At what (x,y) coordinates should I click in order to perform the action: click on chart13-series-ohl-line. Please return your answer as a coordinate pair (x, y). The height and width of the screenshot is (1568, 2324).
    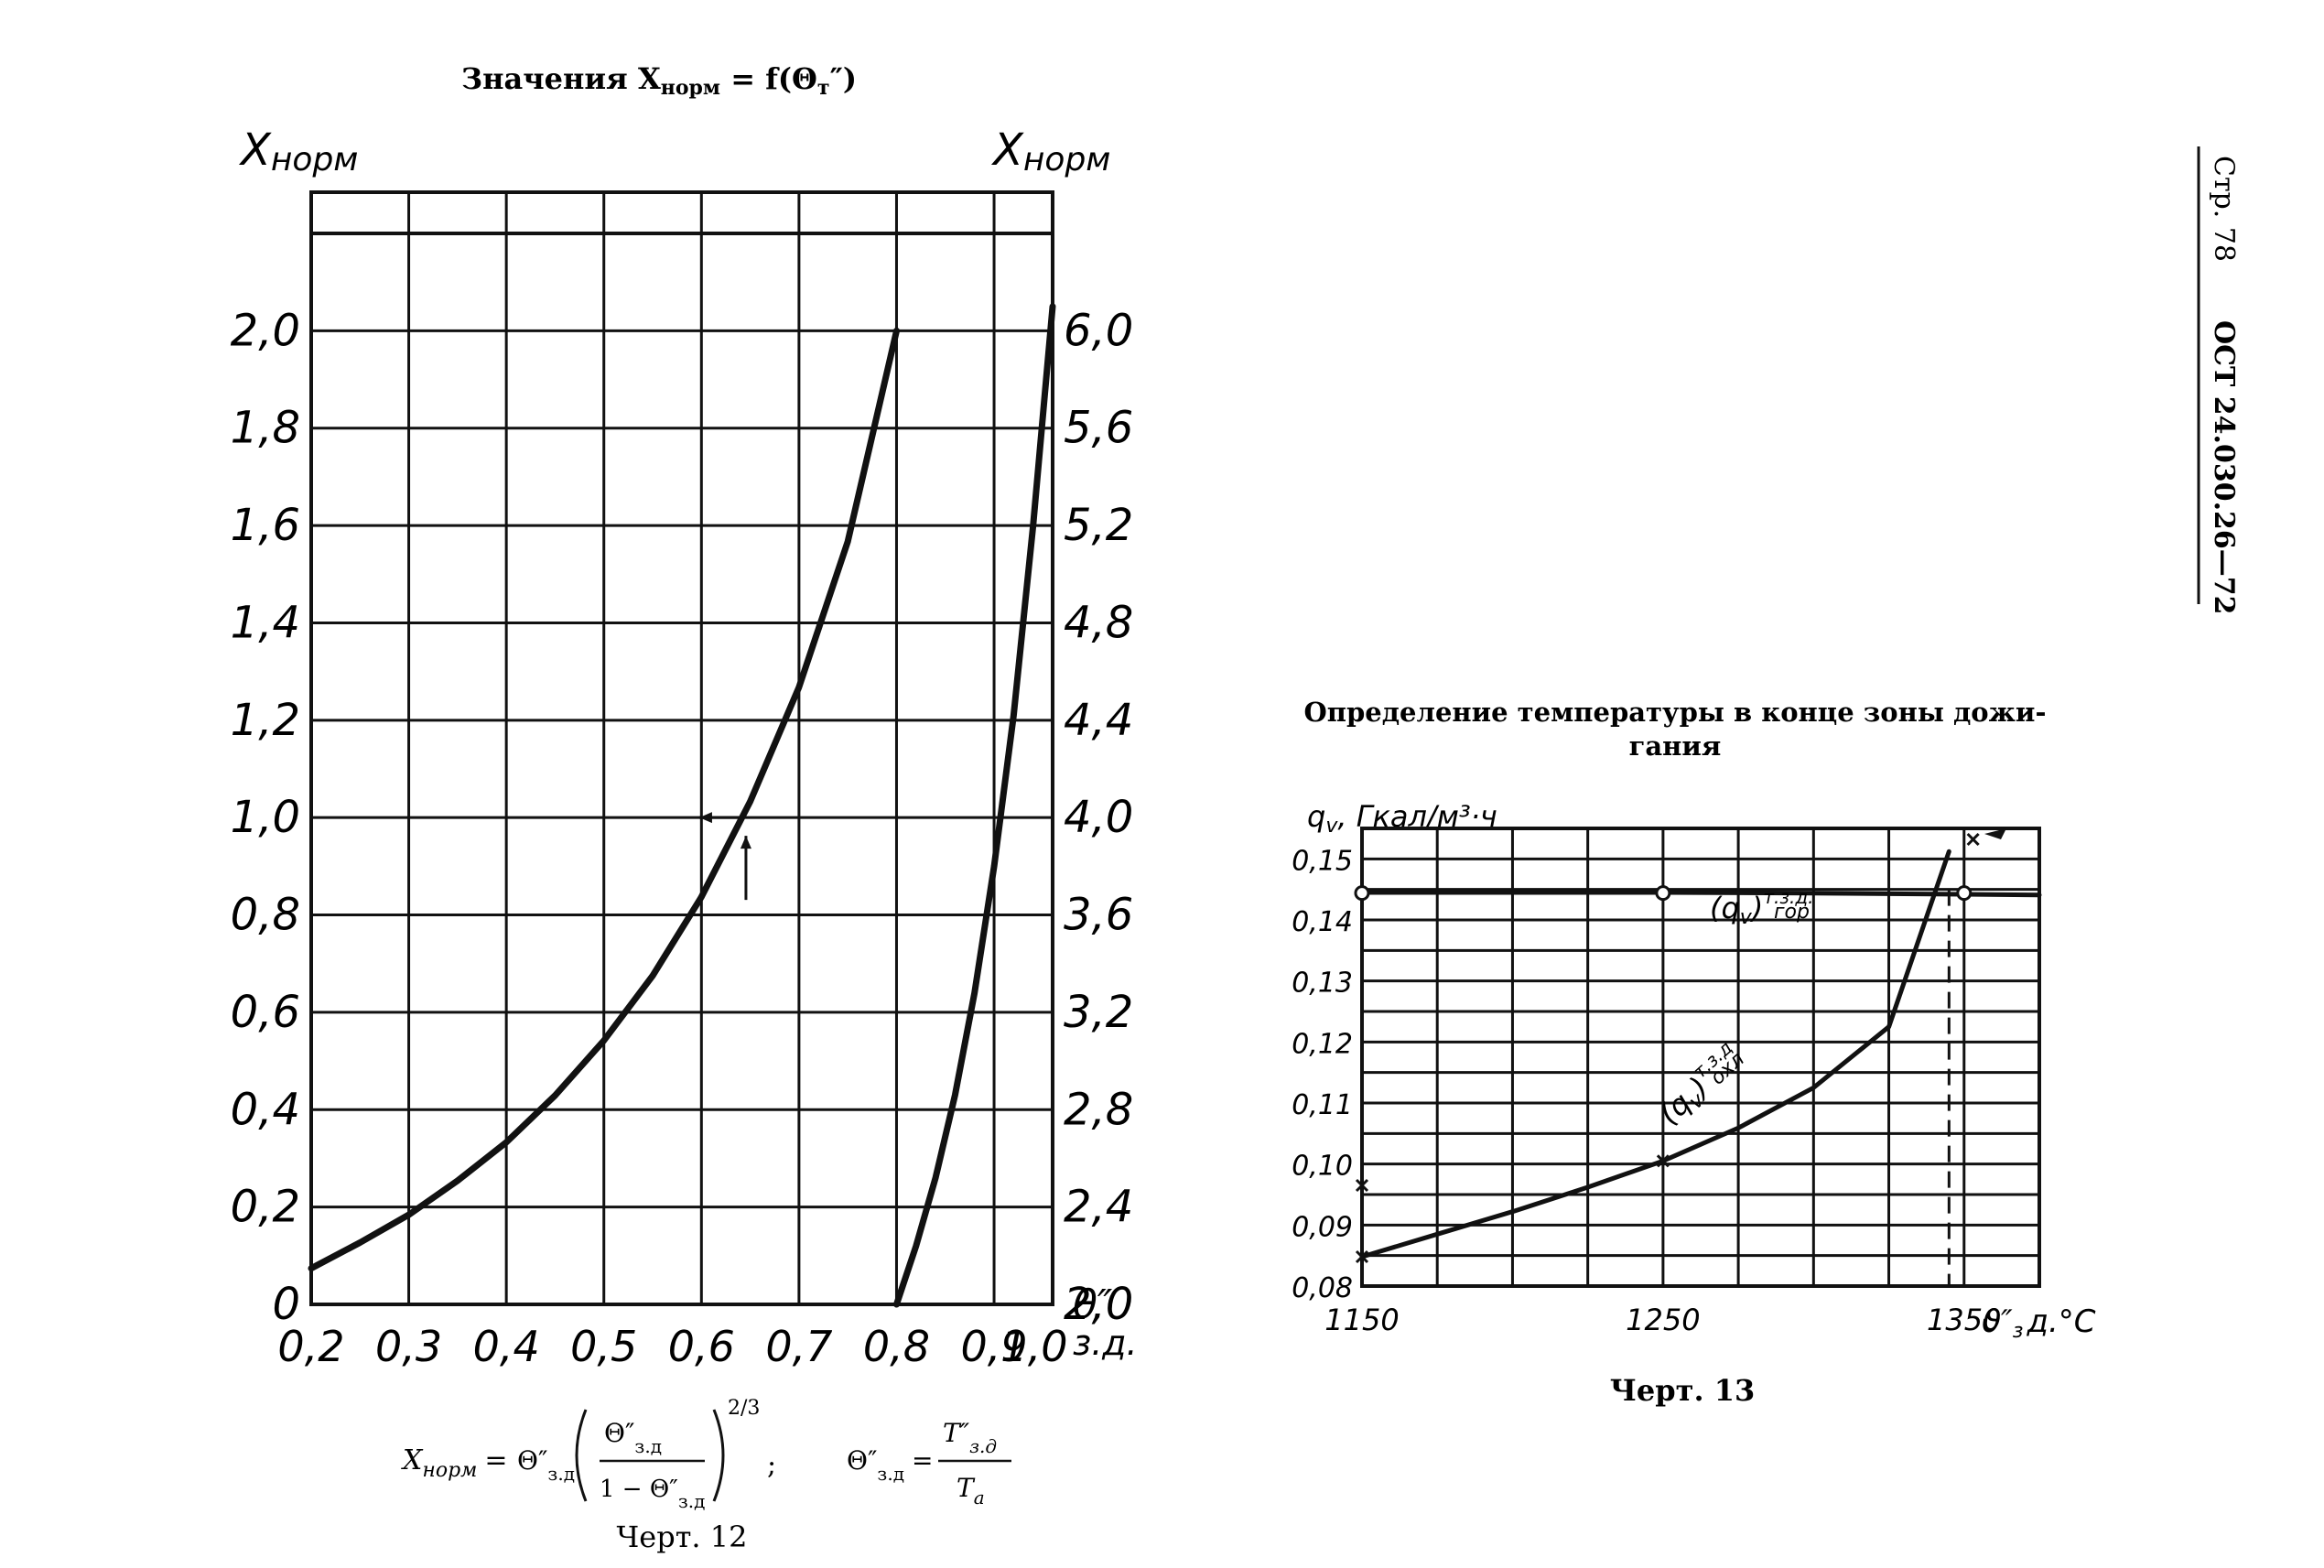
    Looking at the image, I should click on (1655, 1054).